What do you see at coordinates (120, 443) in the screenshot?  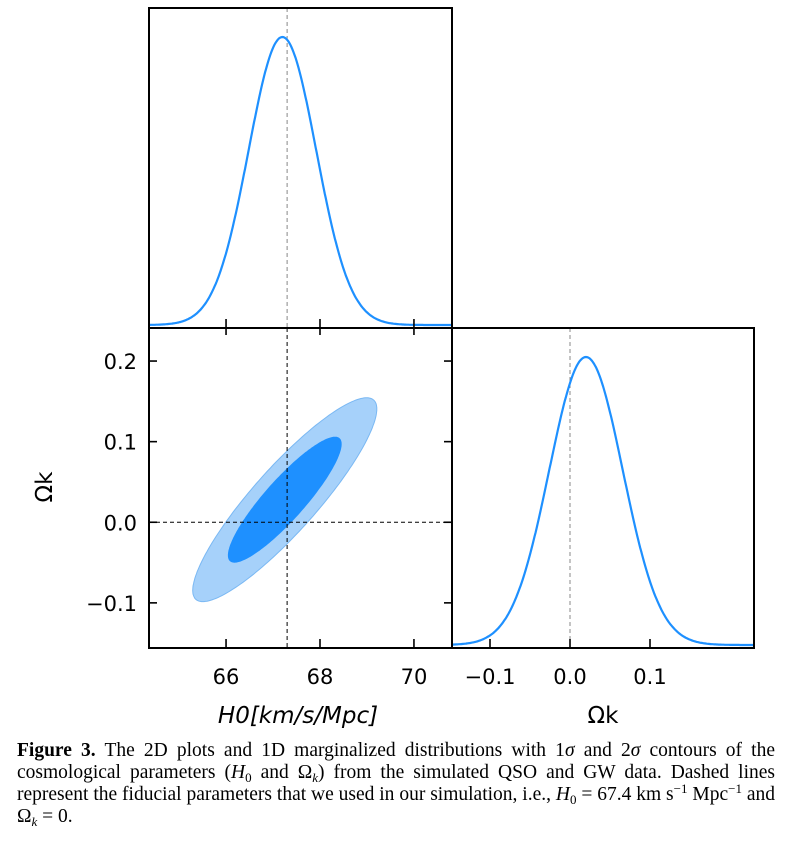 I see `y-tick-label: 0.1` at bounding box center [120, 443].